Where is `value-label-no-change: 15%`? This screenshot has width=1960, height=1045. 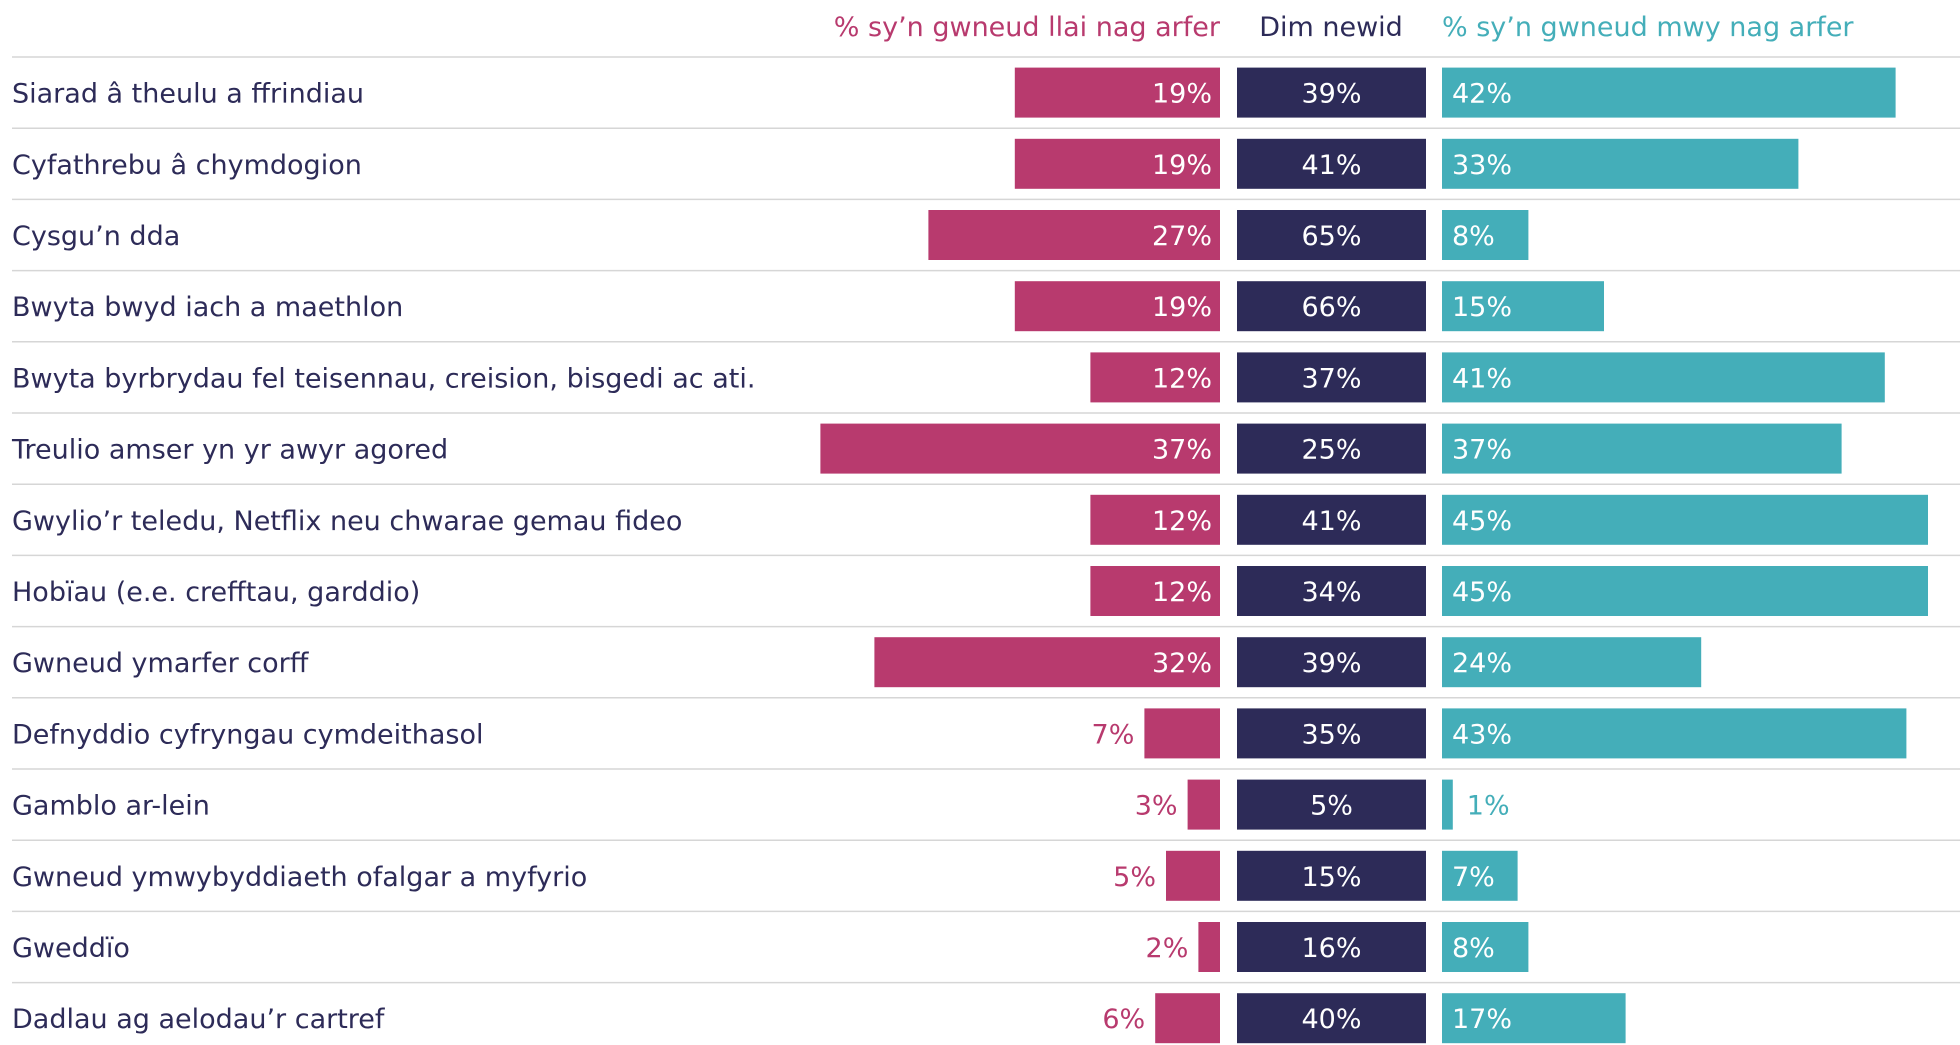 value-label-no-change: 15% is located at coordinates (1331, 877).